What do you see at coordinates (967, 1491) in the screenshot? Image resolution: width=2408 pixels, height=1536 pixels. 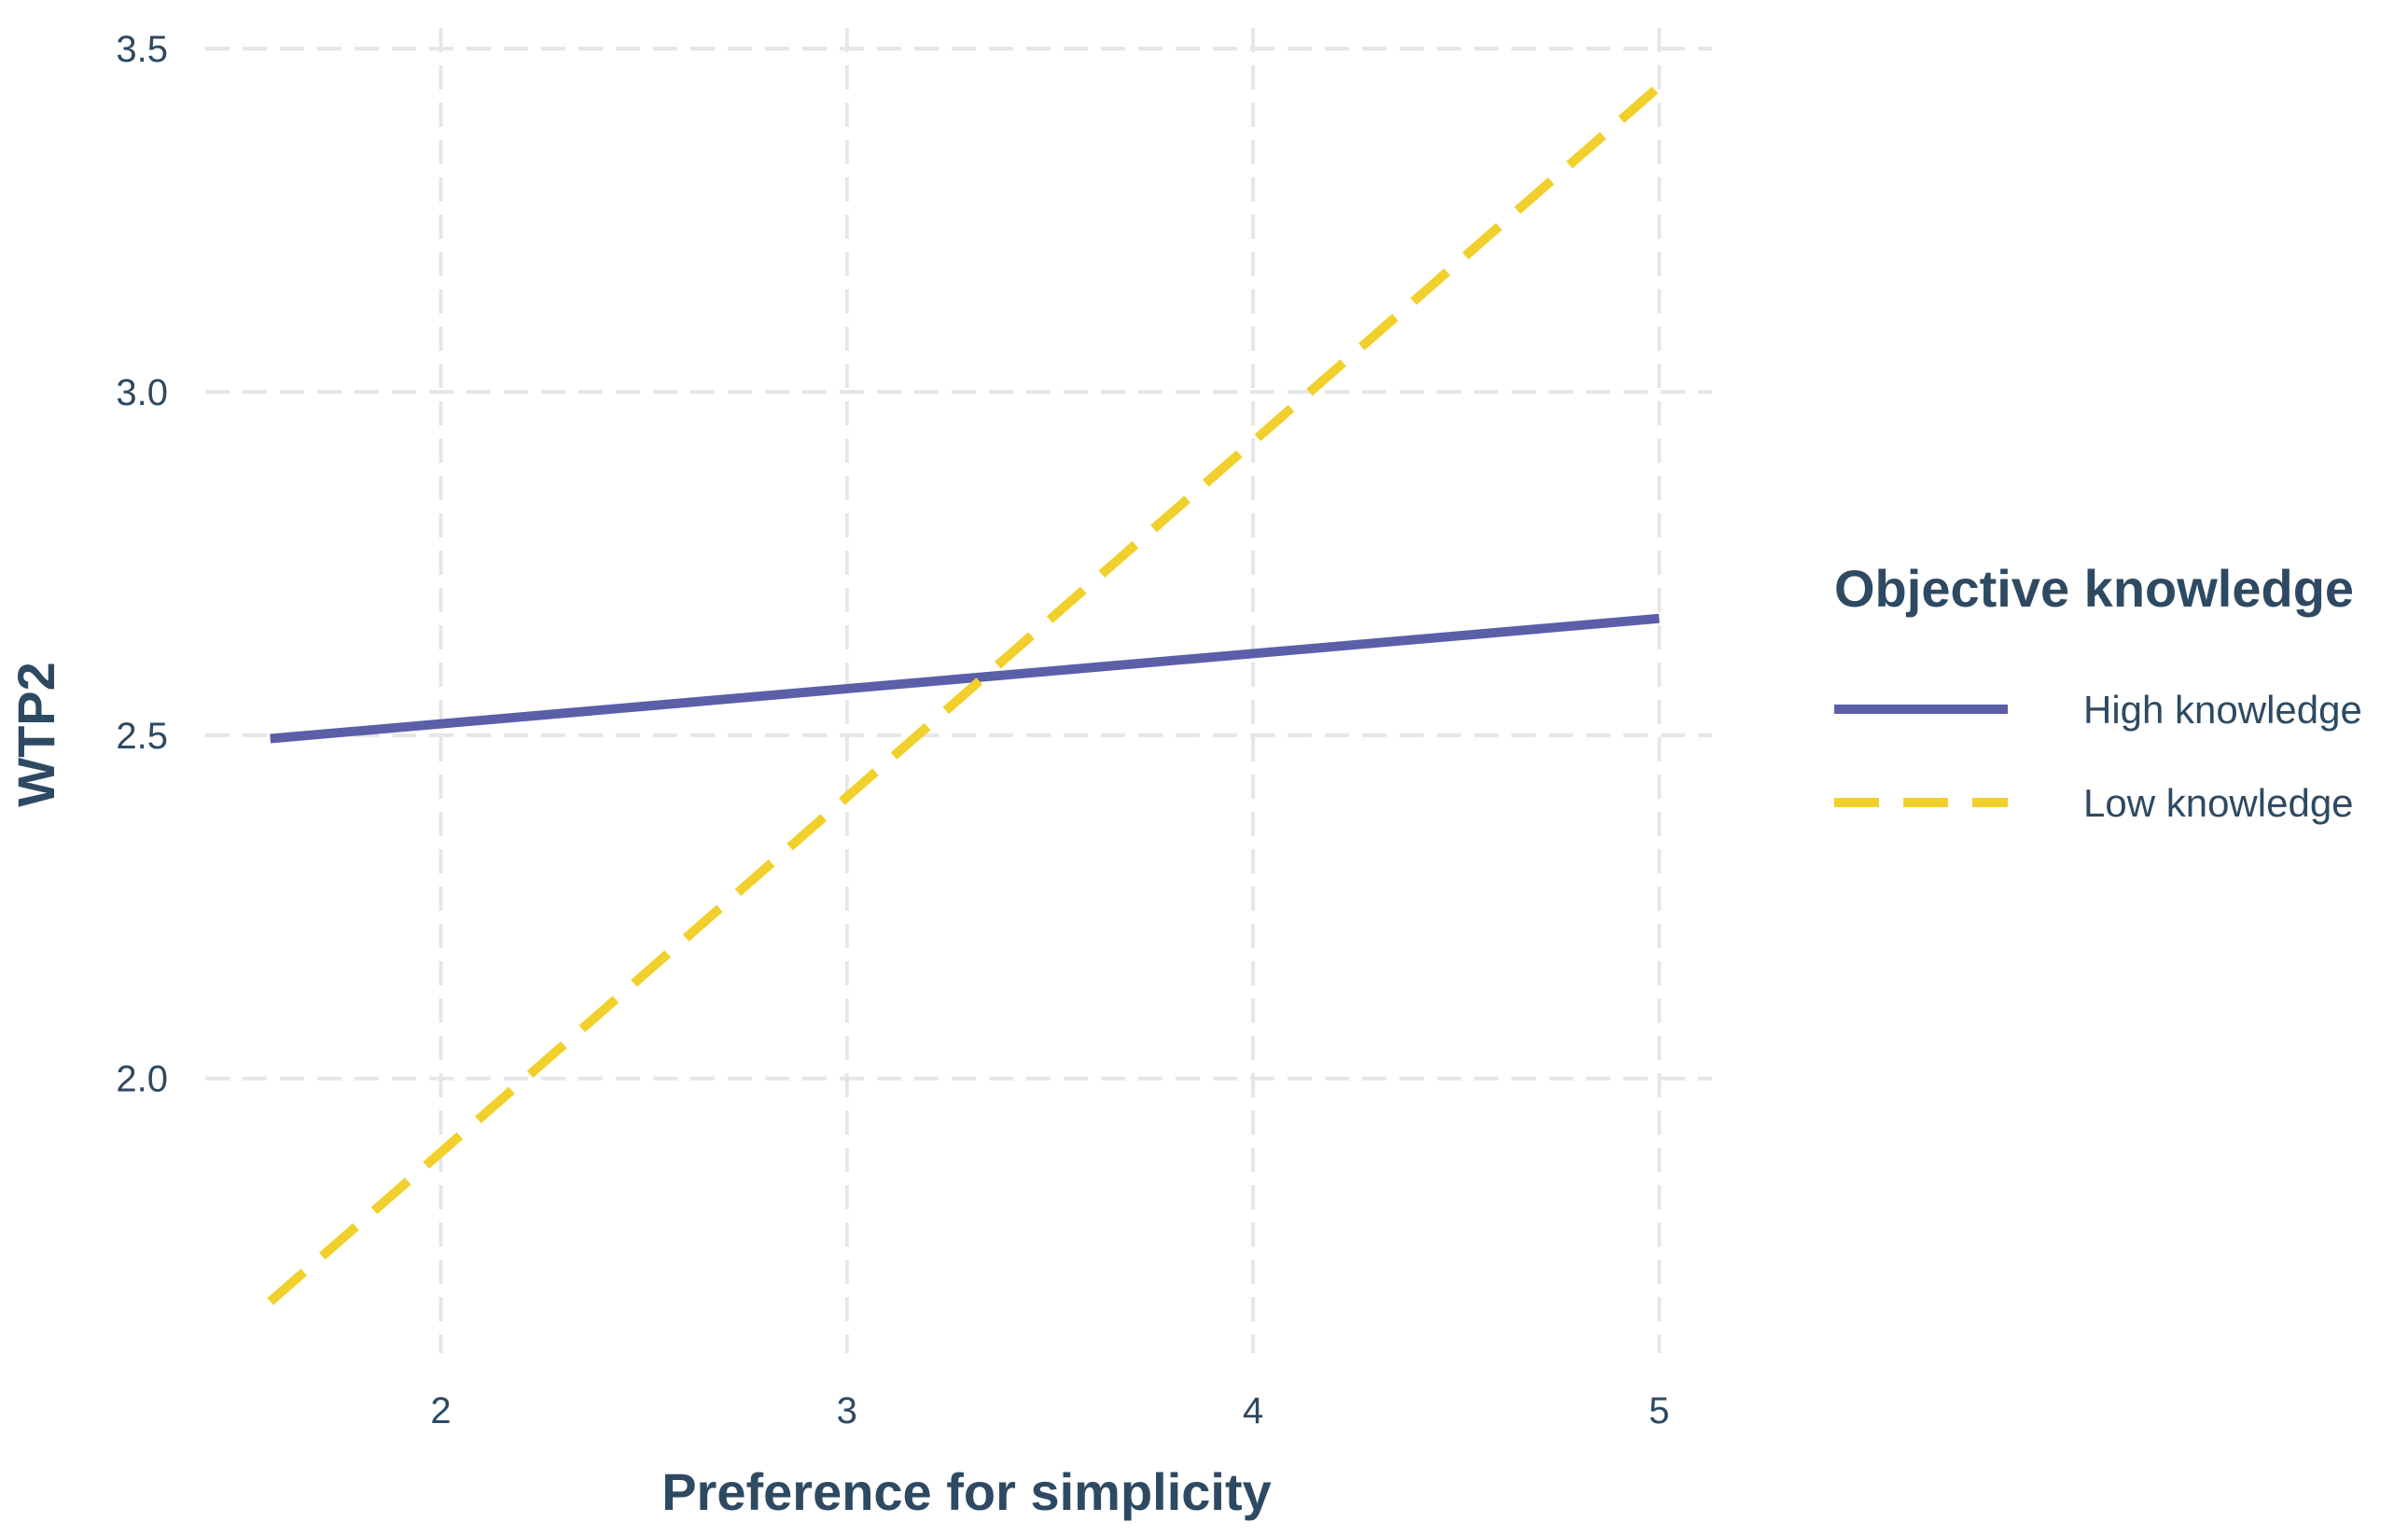 I see `x-axis-title: Preference for simplicity` at bounding box center [967, 1491].